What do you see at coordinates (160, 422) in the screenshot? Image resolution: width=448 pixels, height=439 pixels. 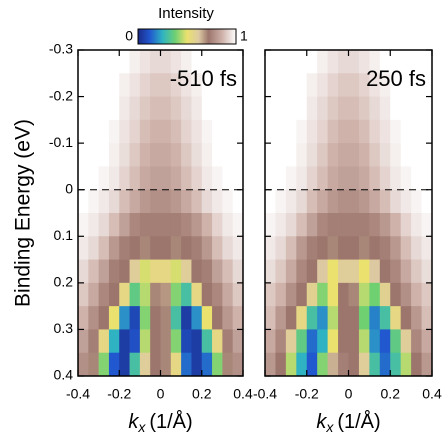 I see `x-axis-label: kx (1/Å)` at bounding box center [160, 422].